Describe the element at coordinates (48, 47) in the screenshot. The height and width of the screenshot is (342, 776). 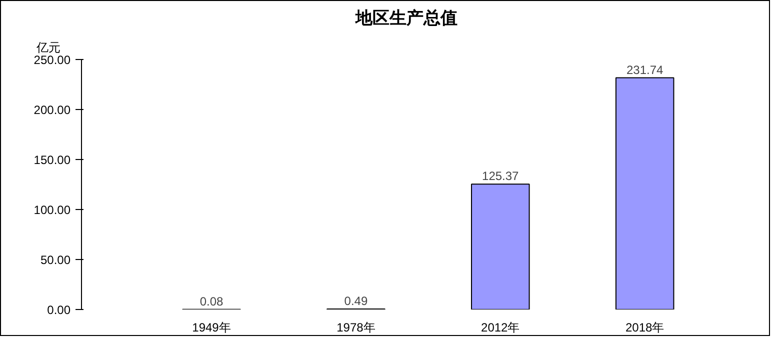
I see `y-axis-title: 亿元` at that location.